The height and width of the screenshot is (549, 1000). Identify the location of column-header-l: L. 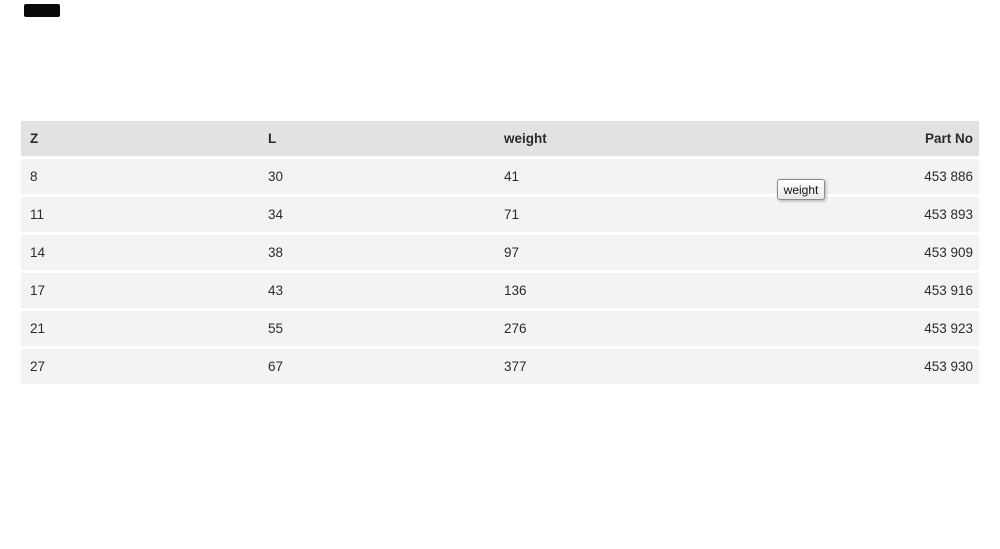
(272, 138).